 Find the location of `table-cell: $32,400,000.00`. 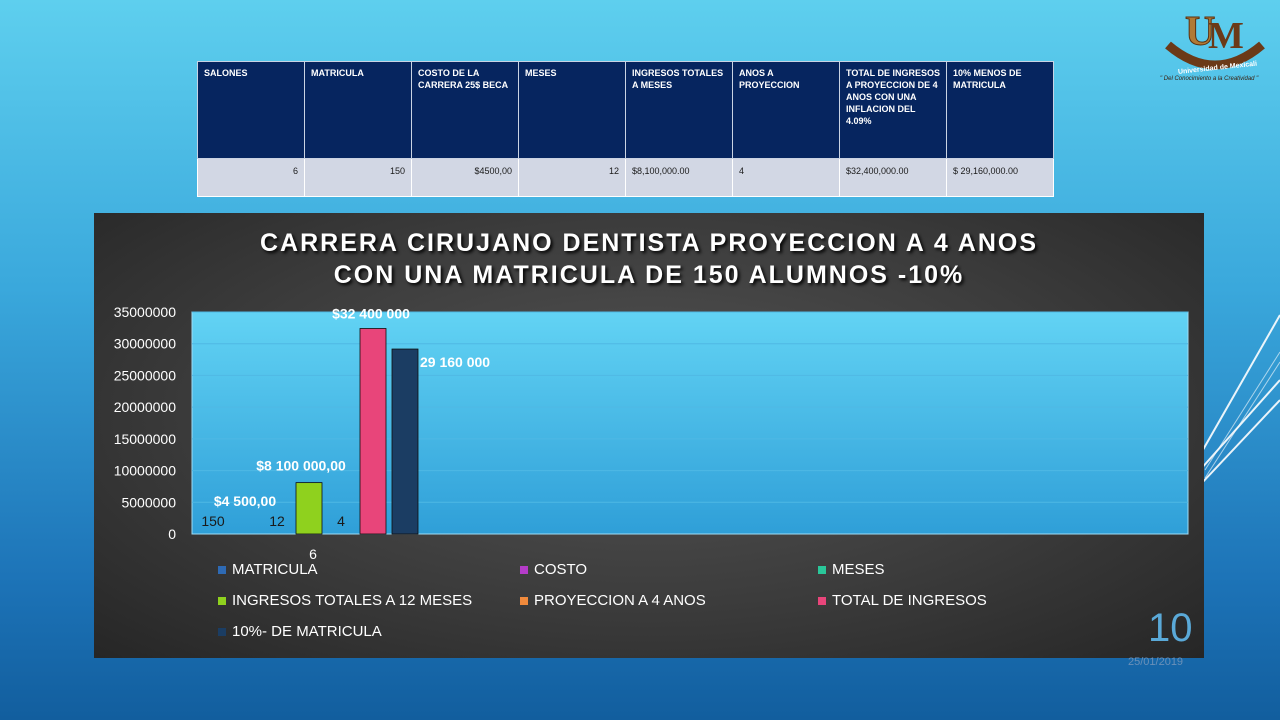

table-cell: $32,400,000.00 is located at coordinates (893, 177).